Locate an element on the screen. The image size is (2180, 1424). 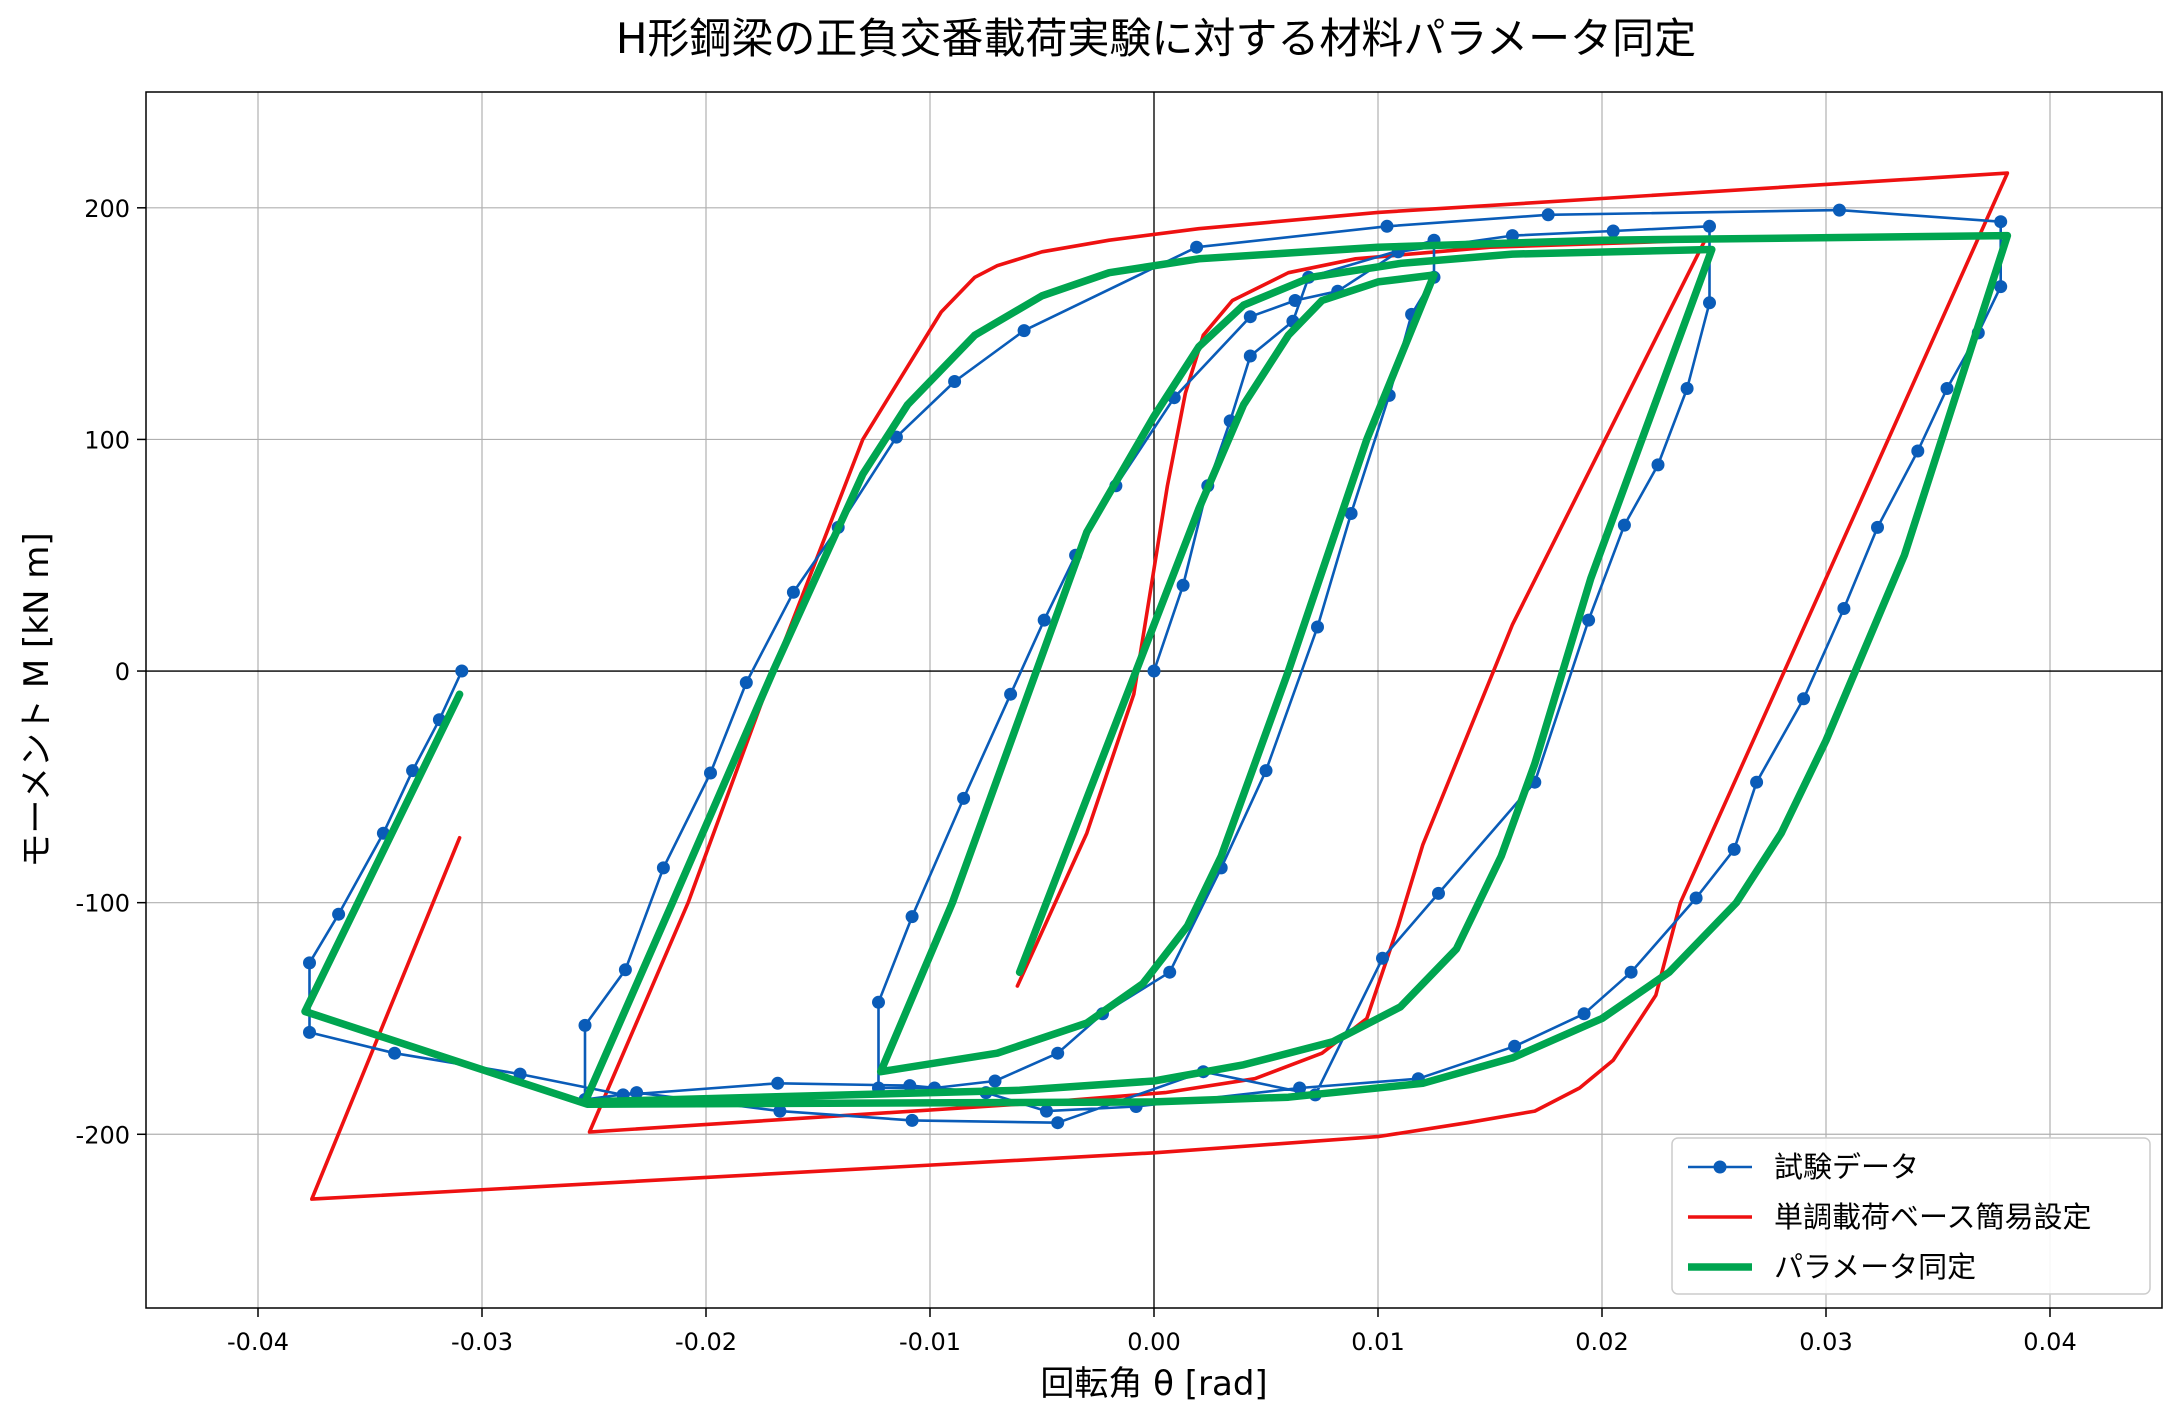
y-axis-ticks: -200 -100 0 100 200 is located at coordinates (111, 672).